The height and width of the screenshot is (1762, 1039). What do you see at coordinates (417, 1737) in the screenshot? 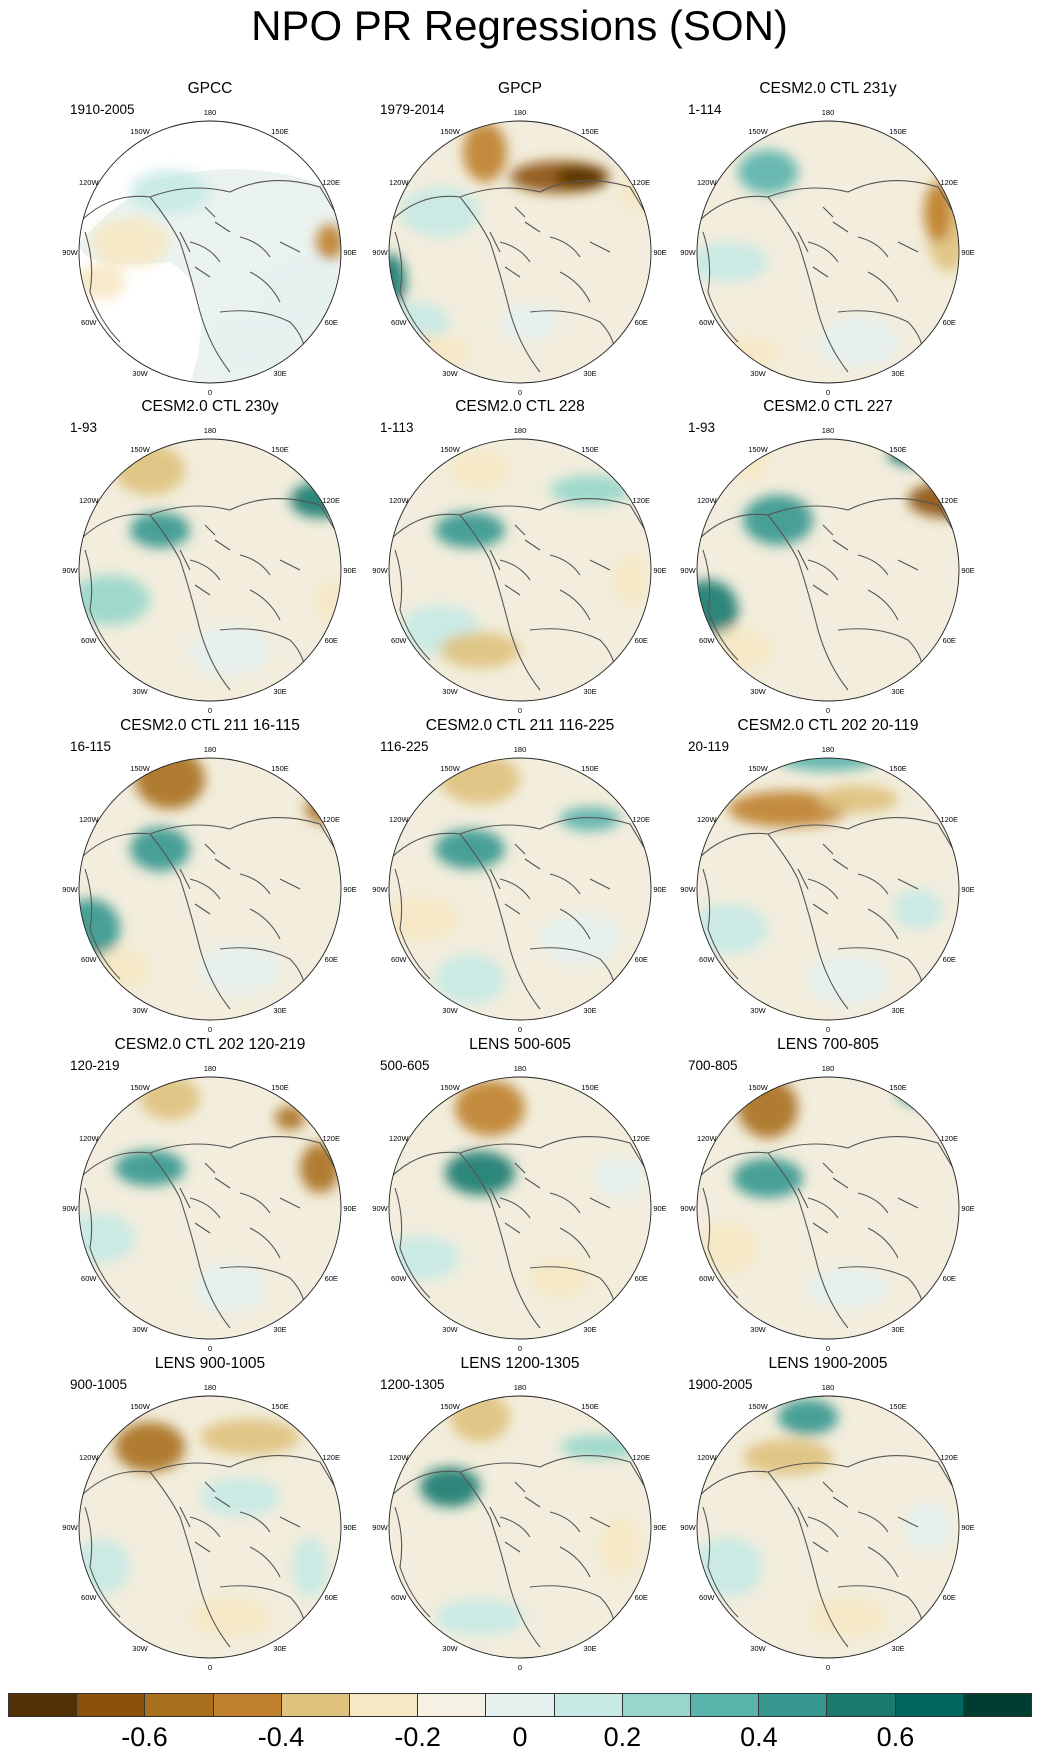
I see `colorbar-label: -0.2` at bounding box center [417, 1737].